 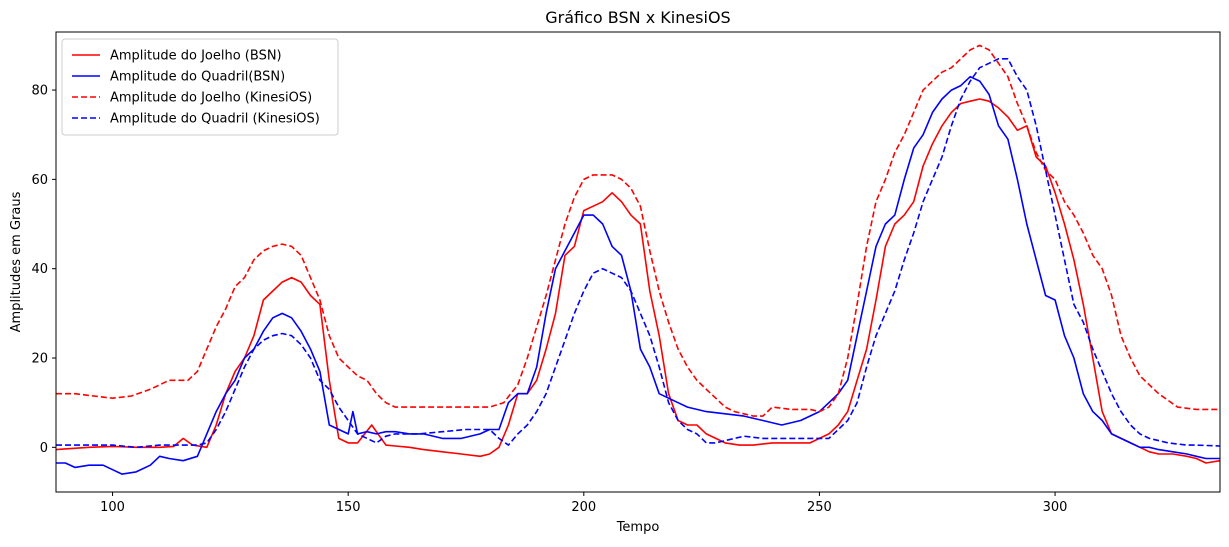 What do you see at coordinates (44, 448) in the screenshot?
I see `y-tick-label: 0` at bounding box center [44, 448].